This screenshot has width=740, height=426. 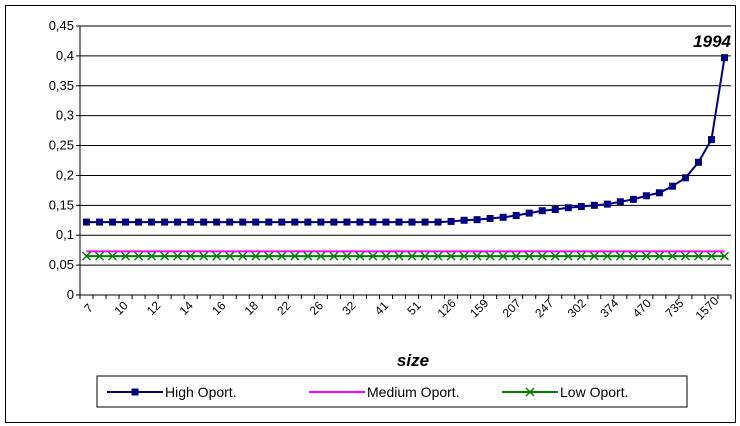 What do you see at coordinates (674, 308) in the screenshot?
I see `x-tick-label: 735` at bounding box center [674, 308].